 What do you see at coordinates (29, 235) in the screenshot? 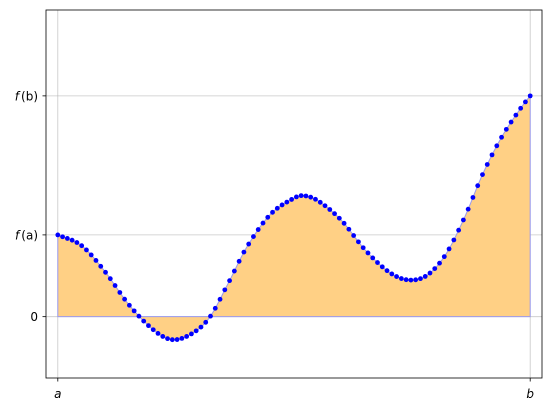
I see `y-tick-func-arg: (a)` at bounding box center [29, 235].